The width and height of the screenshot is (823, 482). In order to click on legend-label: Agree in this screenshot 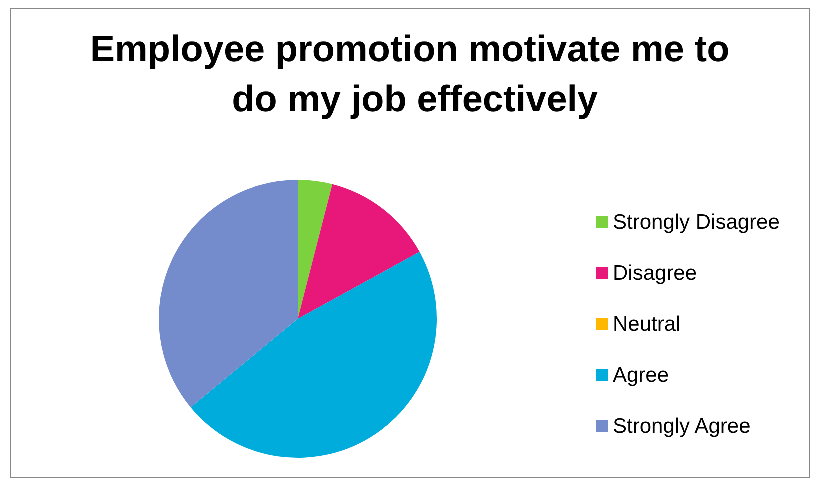, I will do `click(641, 375)`.